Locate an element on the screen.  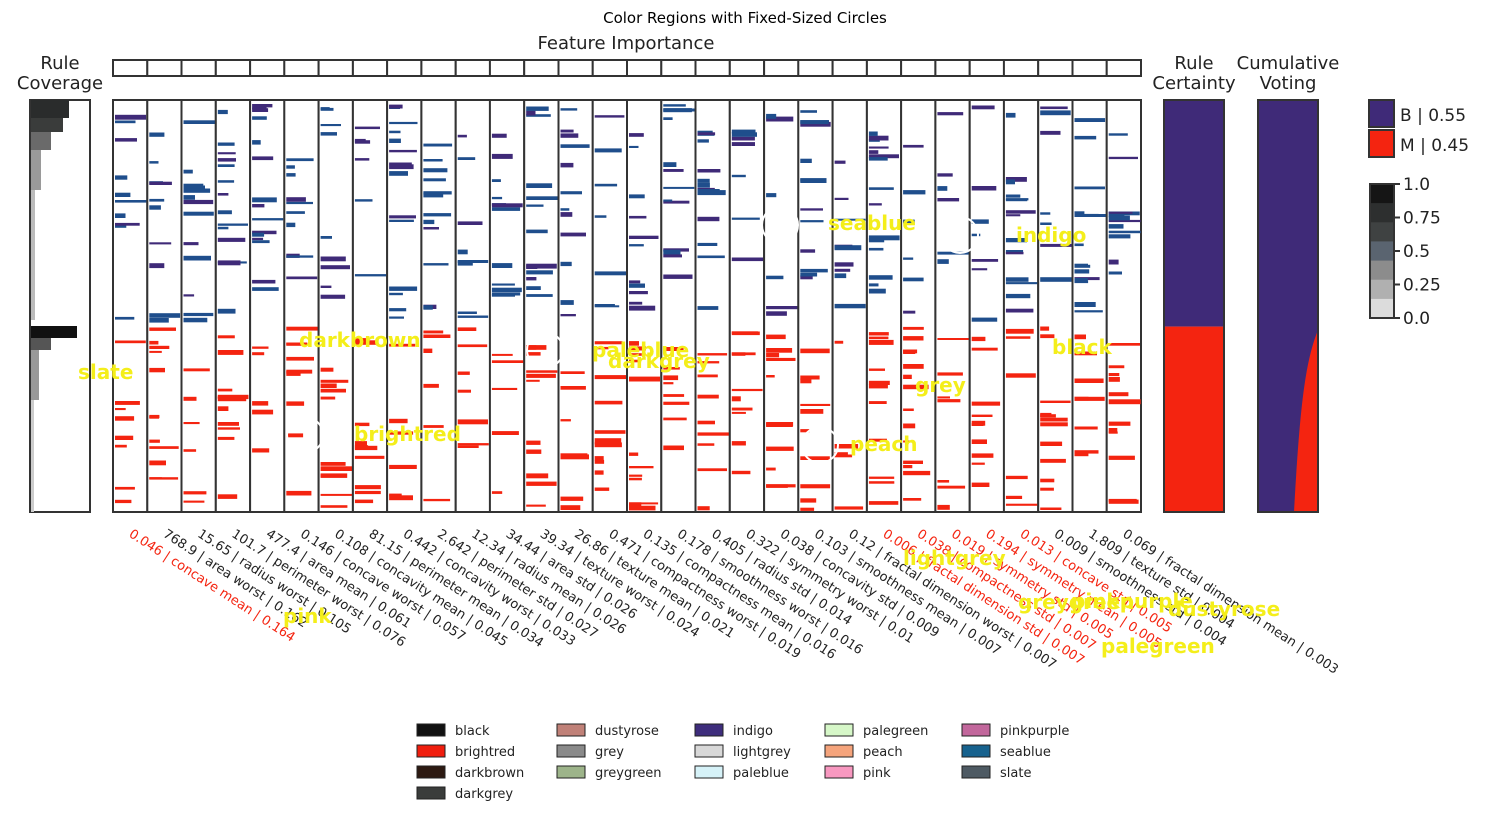
legend-swatch-brightred is located at coordinates (431, 751).